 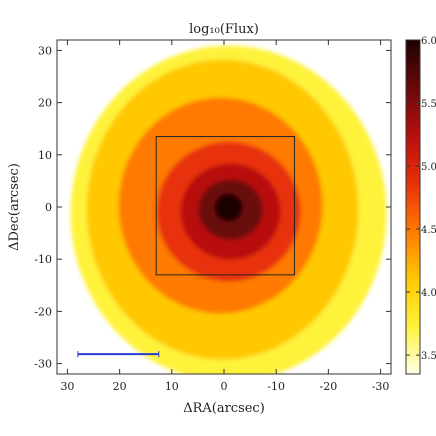 What do you see at coordinates (45, 155) in the screenshot?
I see `y-tick-label: 10` at bounding box center [45, 155].